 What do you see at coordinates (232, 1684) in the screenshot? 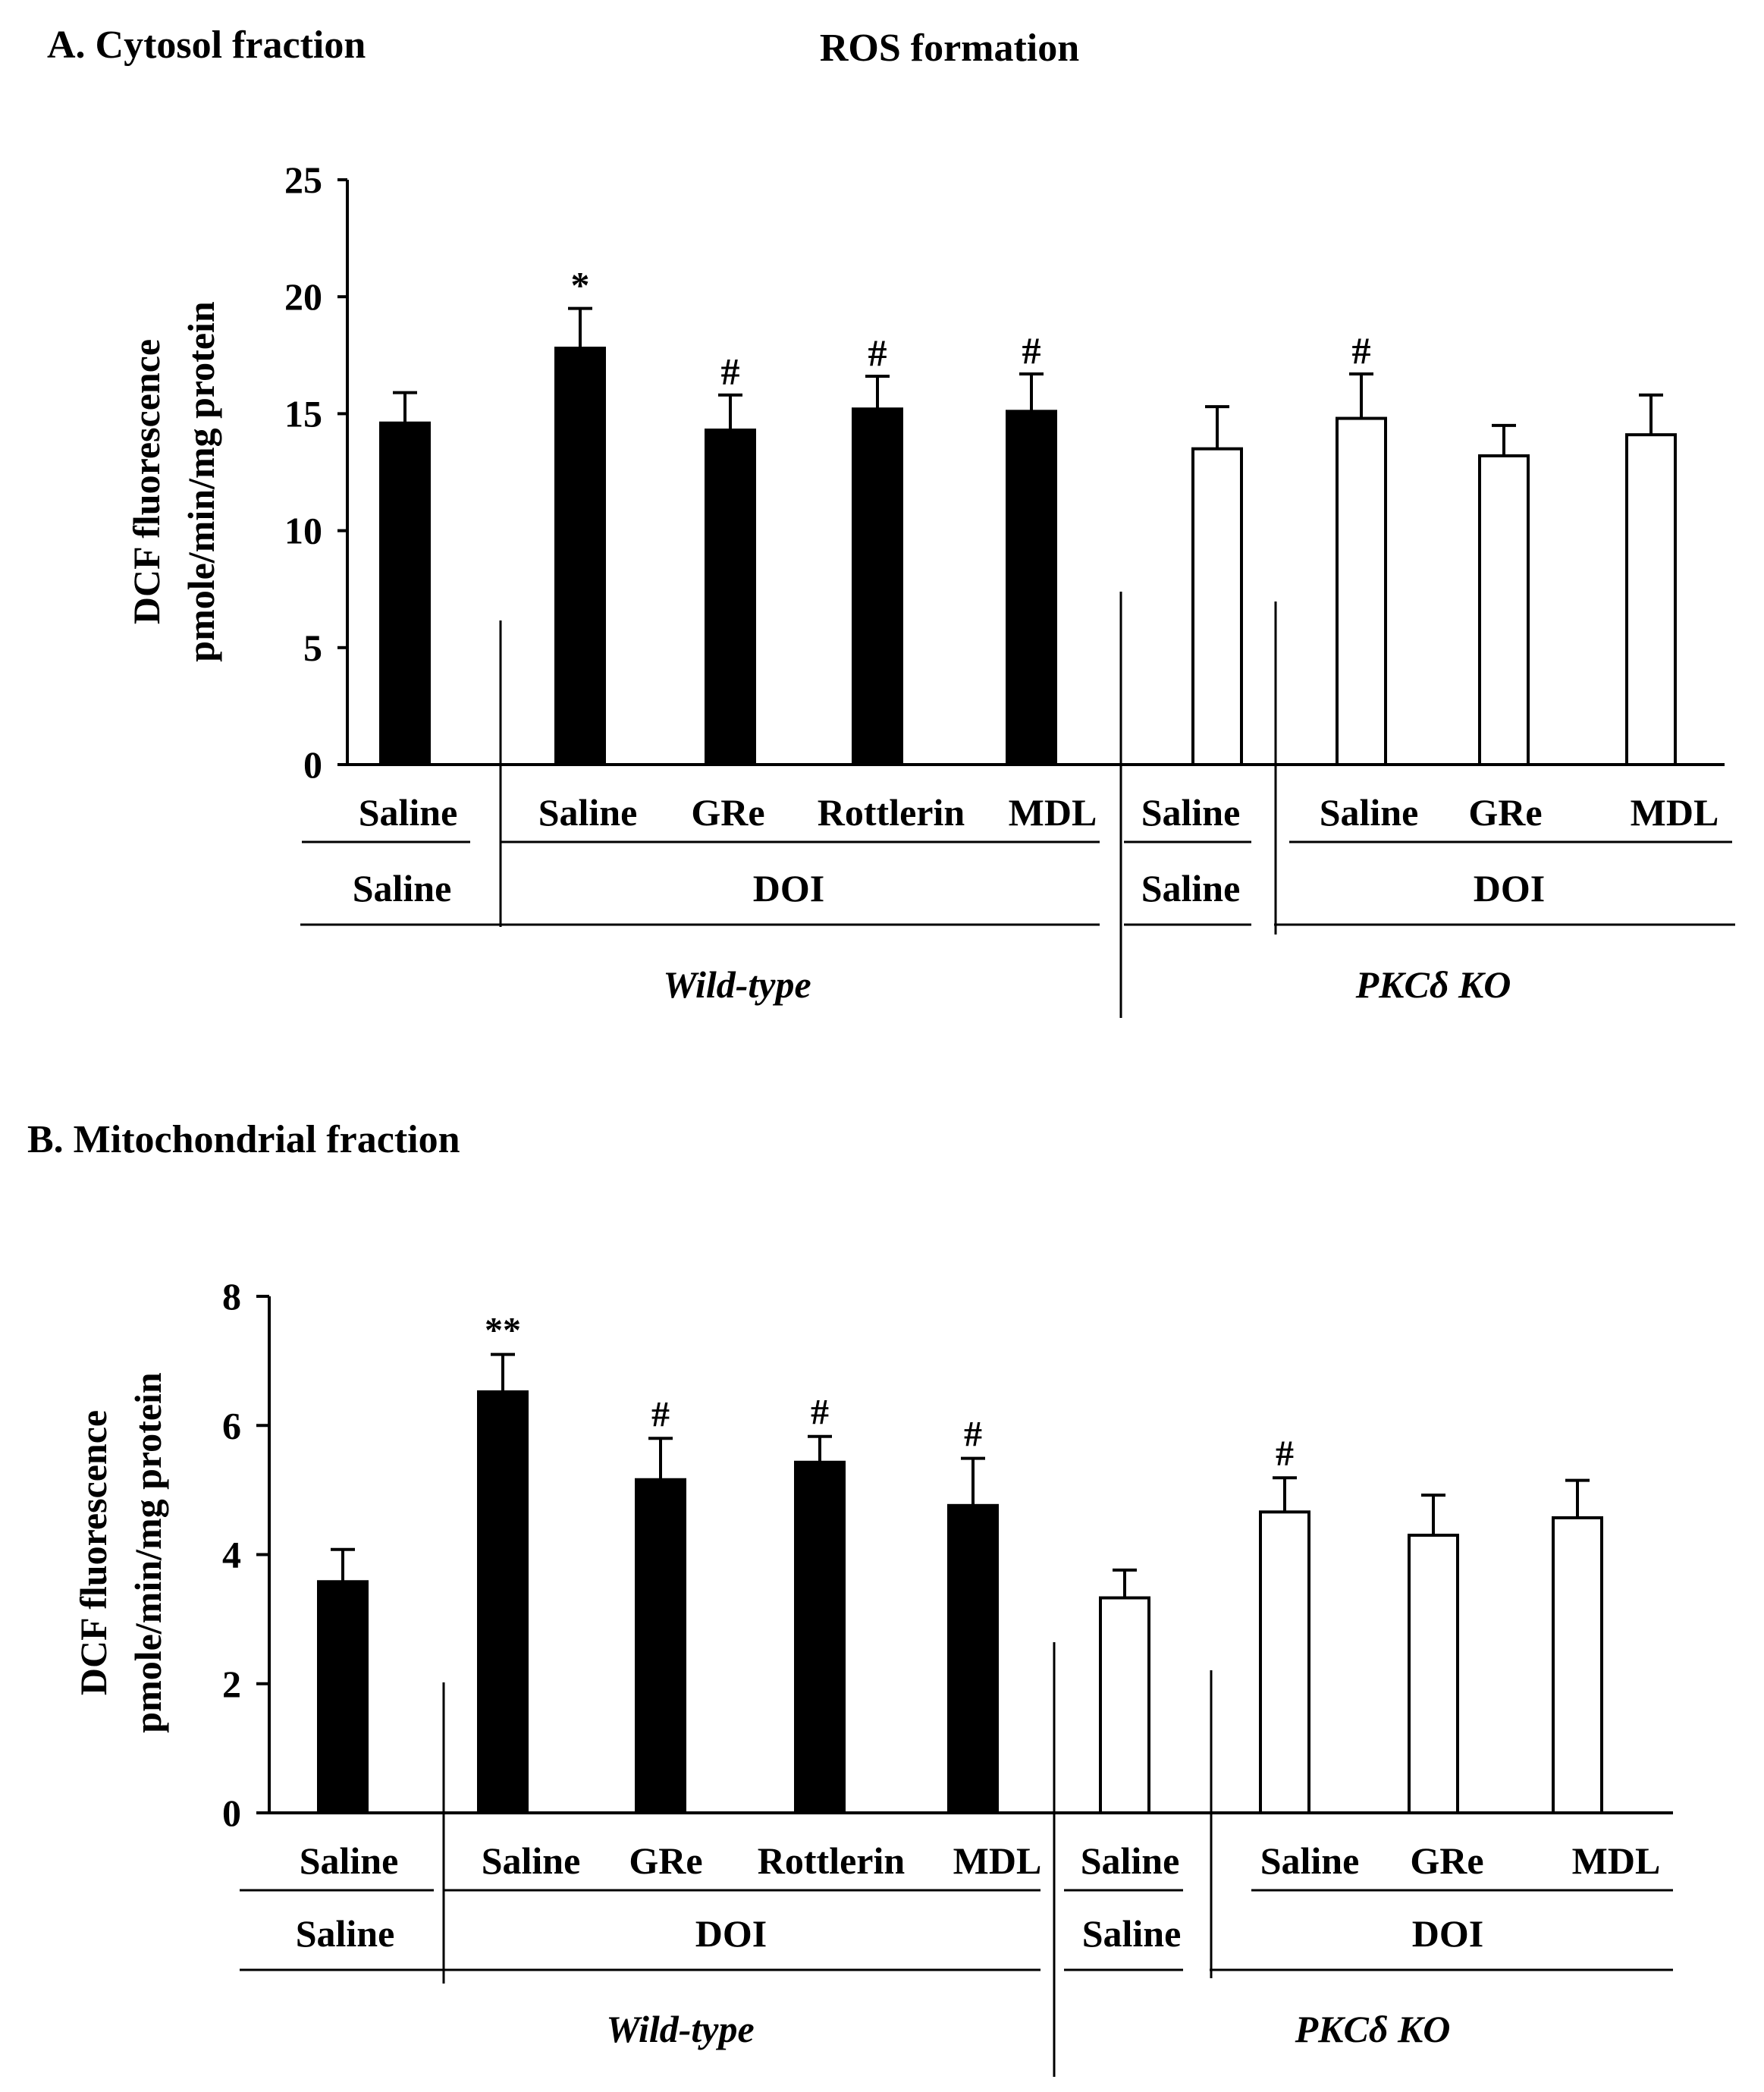
I see `y-tick-label: 2` at bounding box center [232, 1684].